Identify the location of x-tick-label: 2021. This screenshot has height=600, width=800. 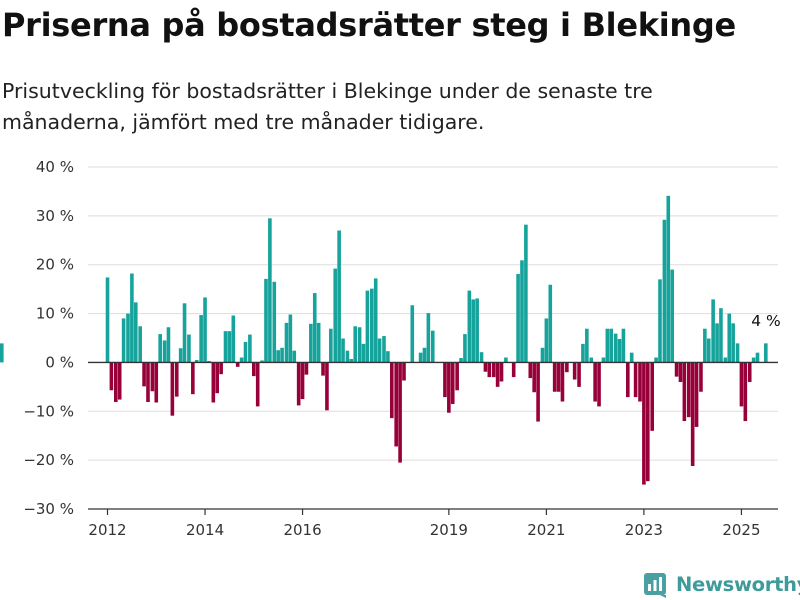
(546, 530).